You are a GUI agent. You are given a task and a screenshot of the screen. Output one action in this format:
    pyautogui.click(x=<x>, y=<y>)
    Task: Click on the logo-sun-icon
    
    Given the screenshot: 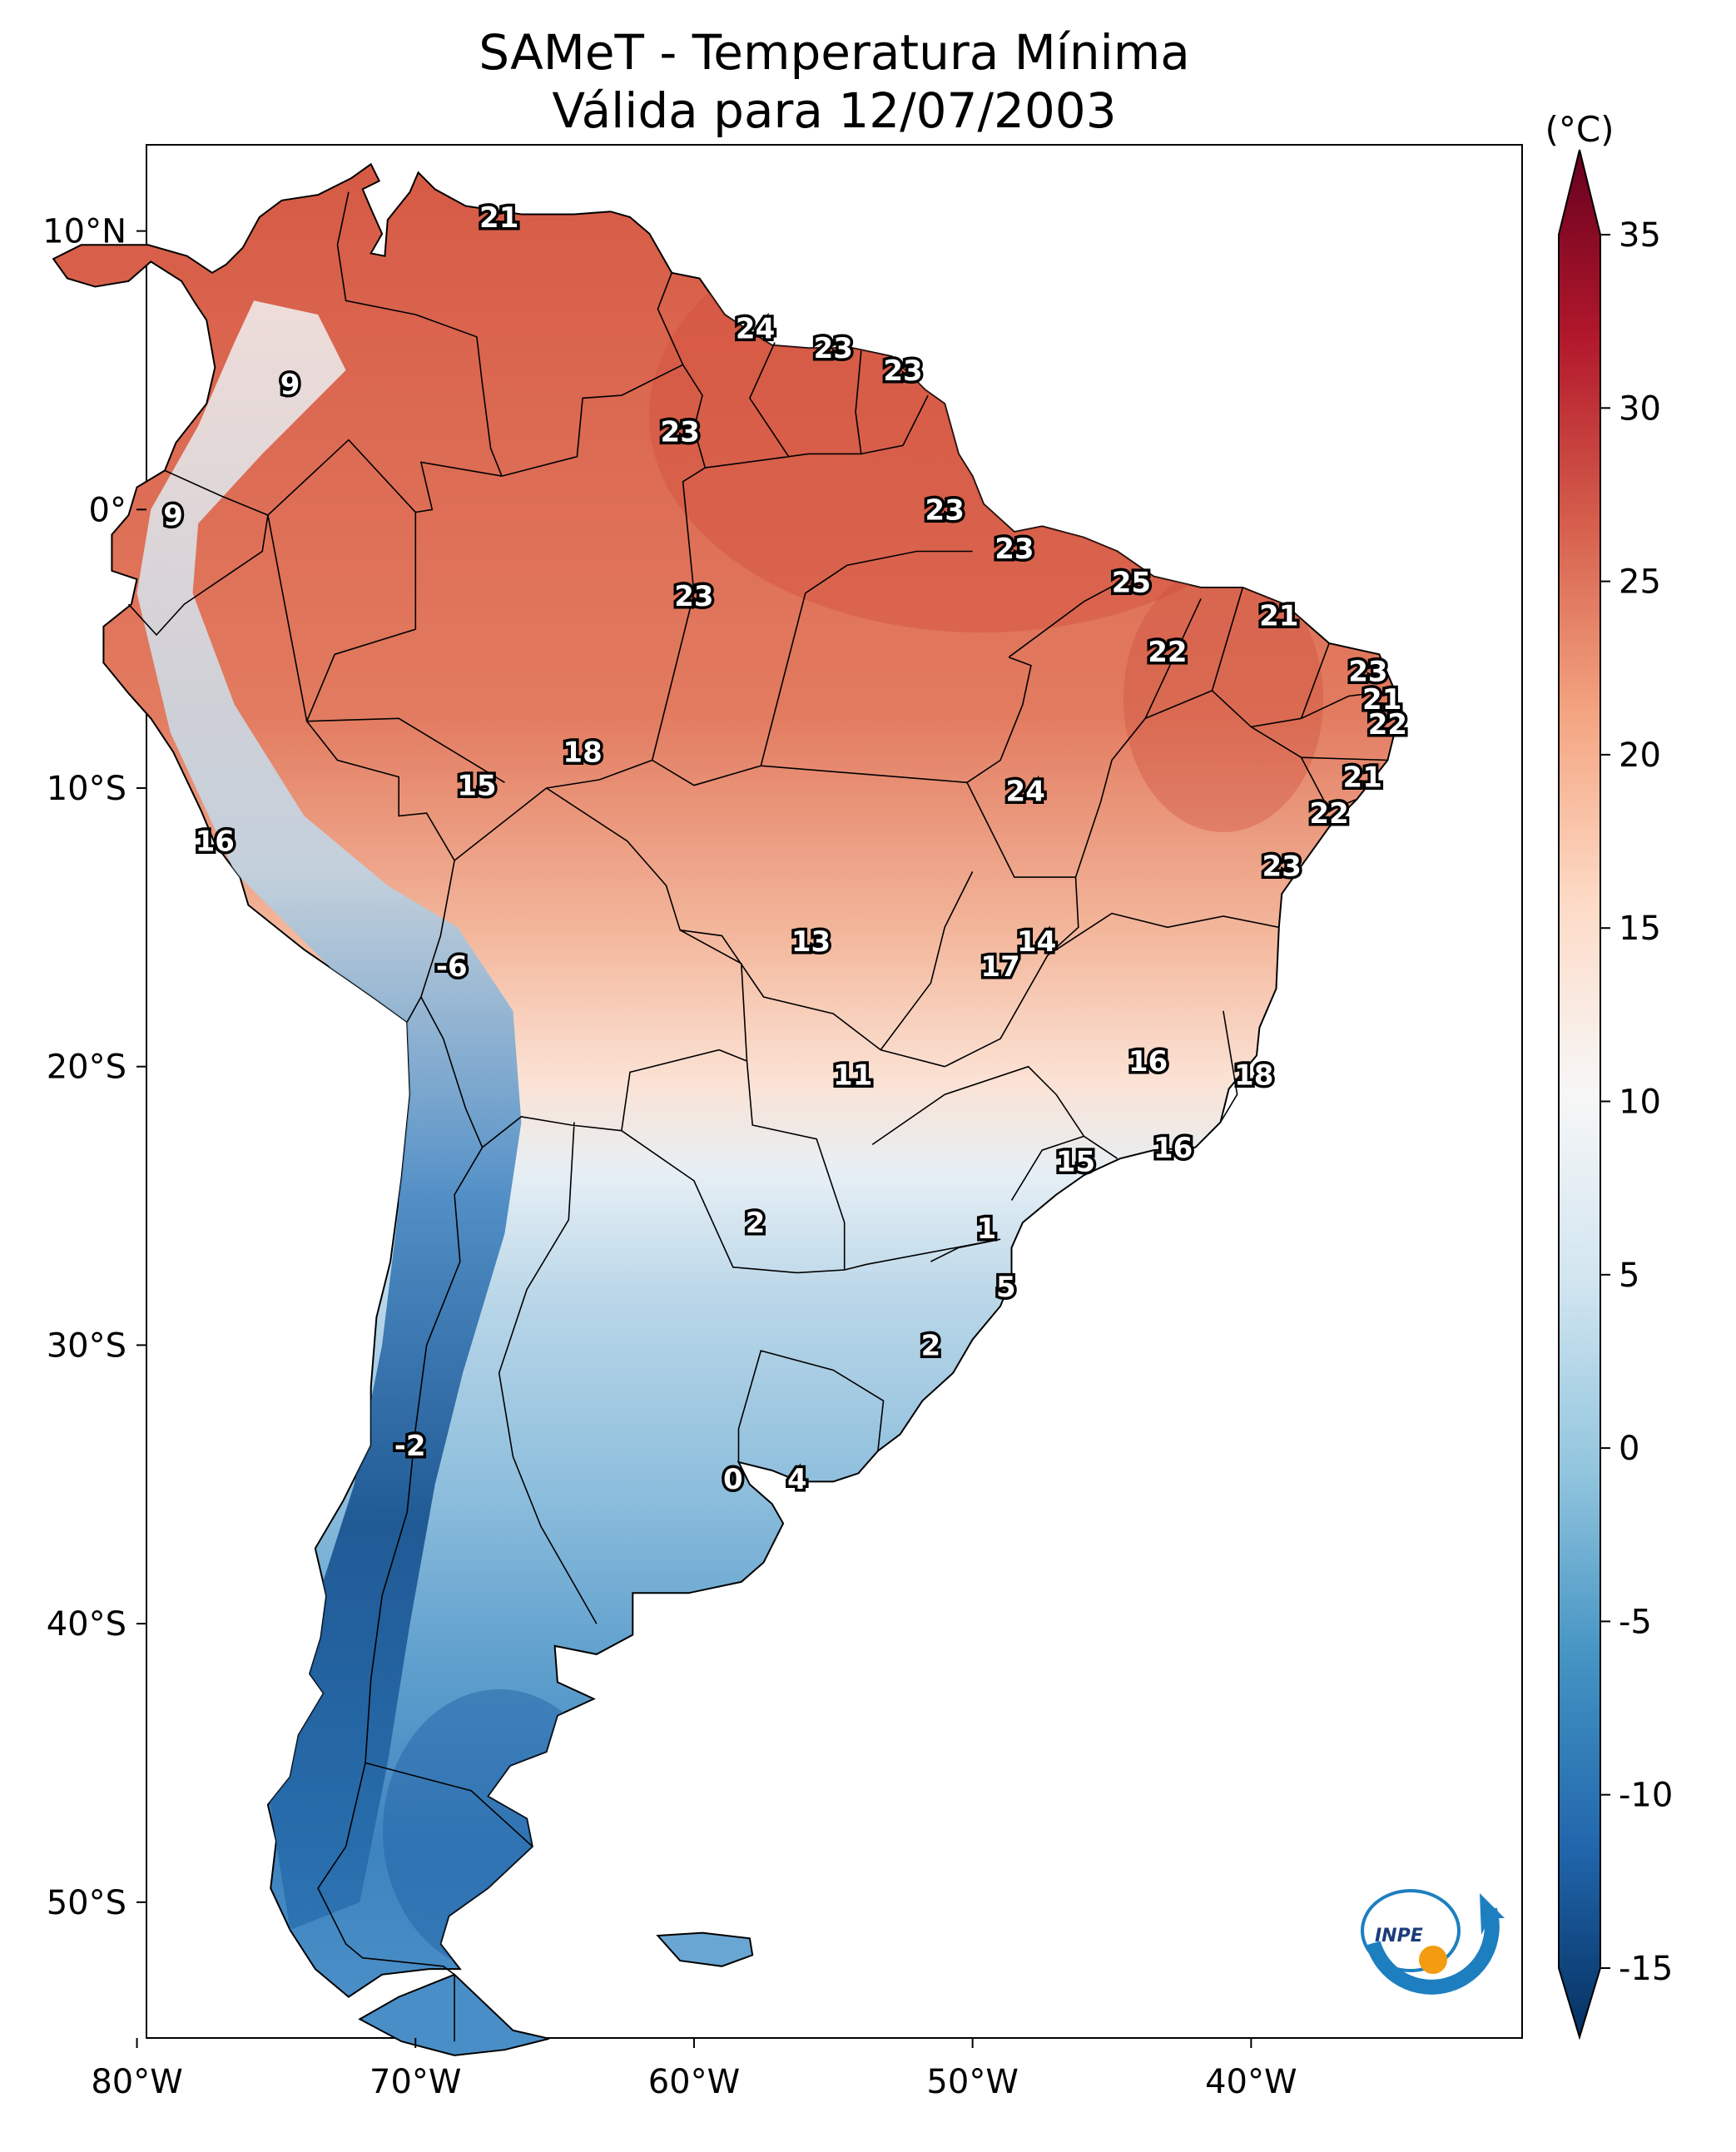 What is the action you would take?
    pyautogui.click(x=1433, y=1960)
    